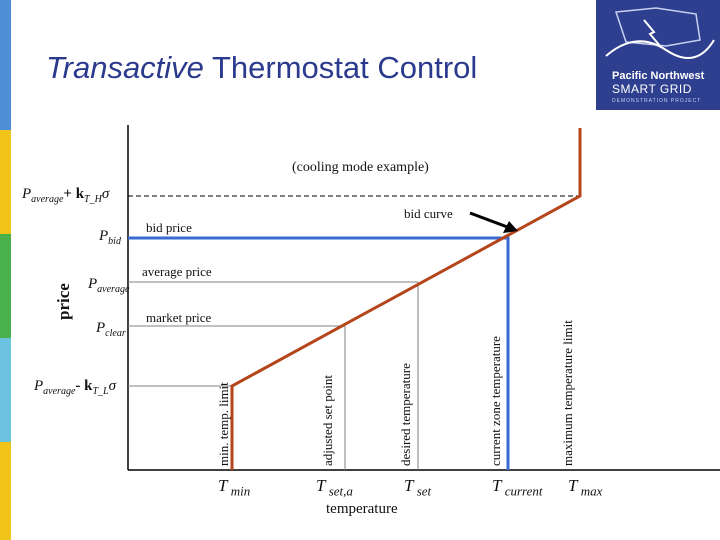 The image size is (720, 540). I want to click on p-average-sub: average, so click(113, 289).